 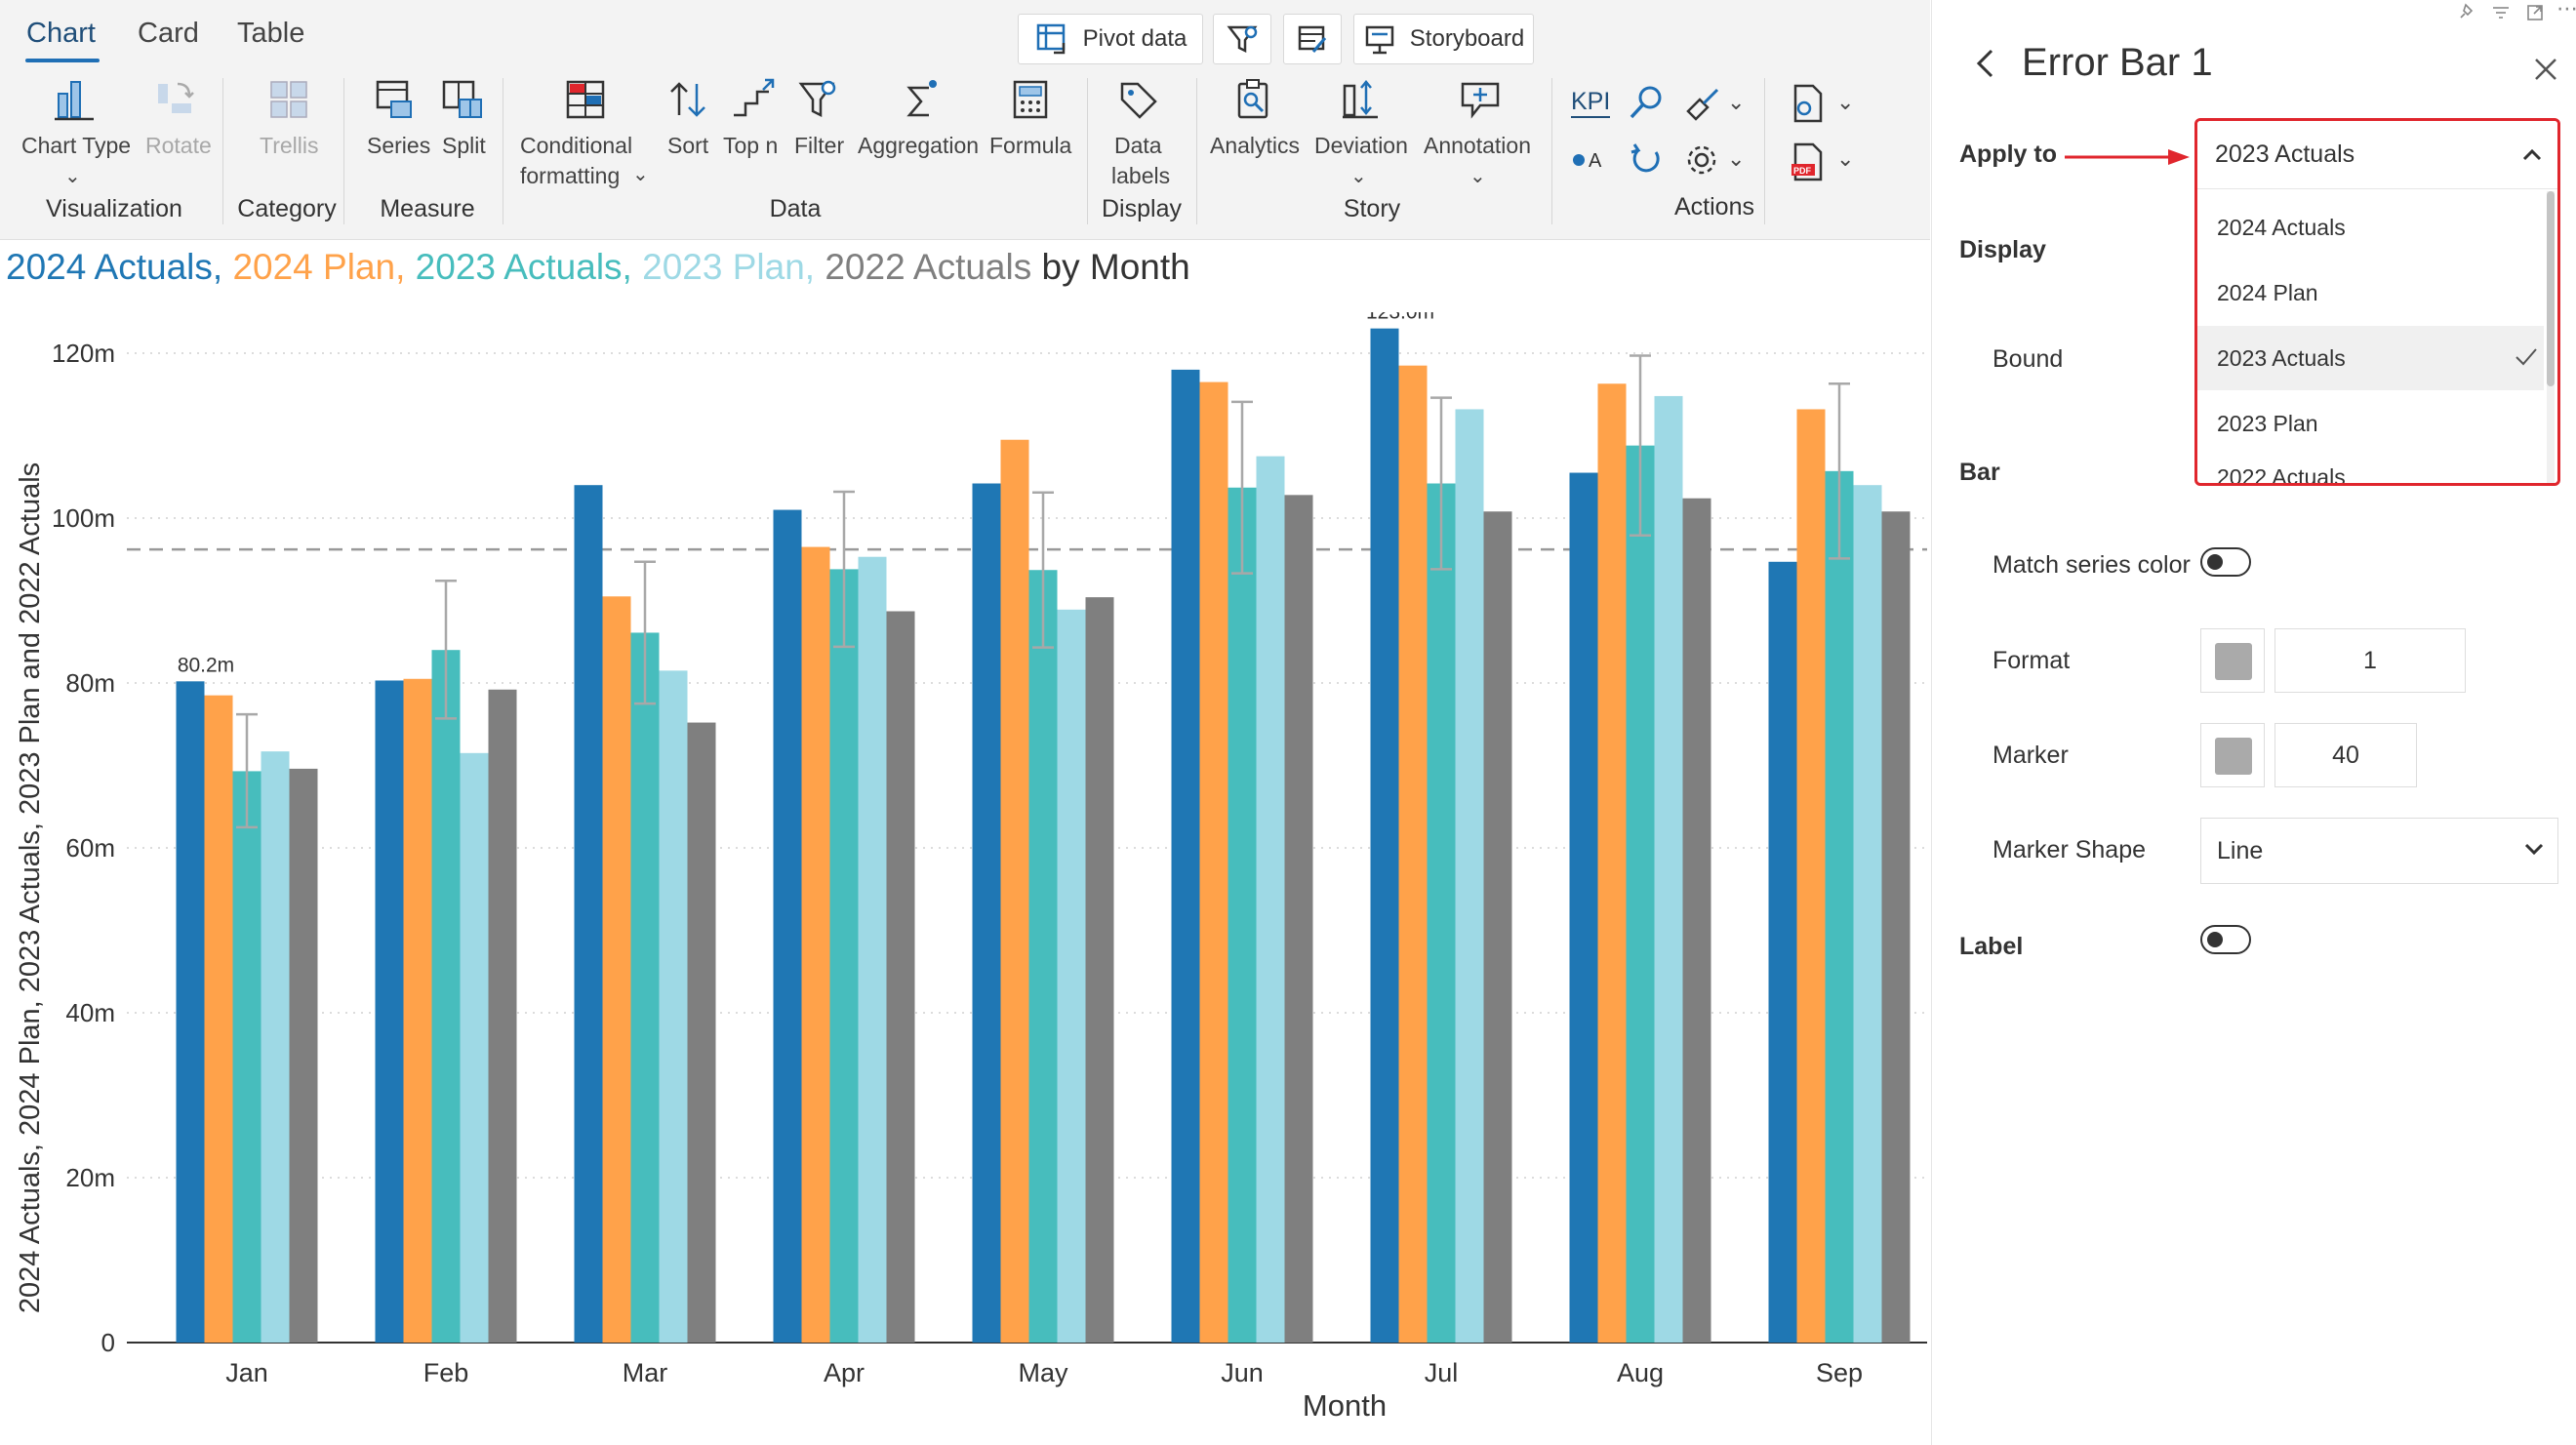 I want to click on dropdown-scrollbar-thumb, so click(x=2551, y=288).